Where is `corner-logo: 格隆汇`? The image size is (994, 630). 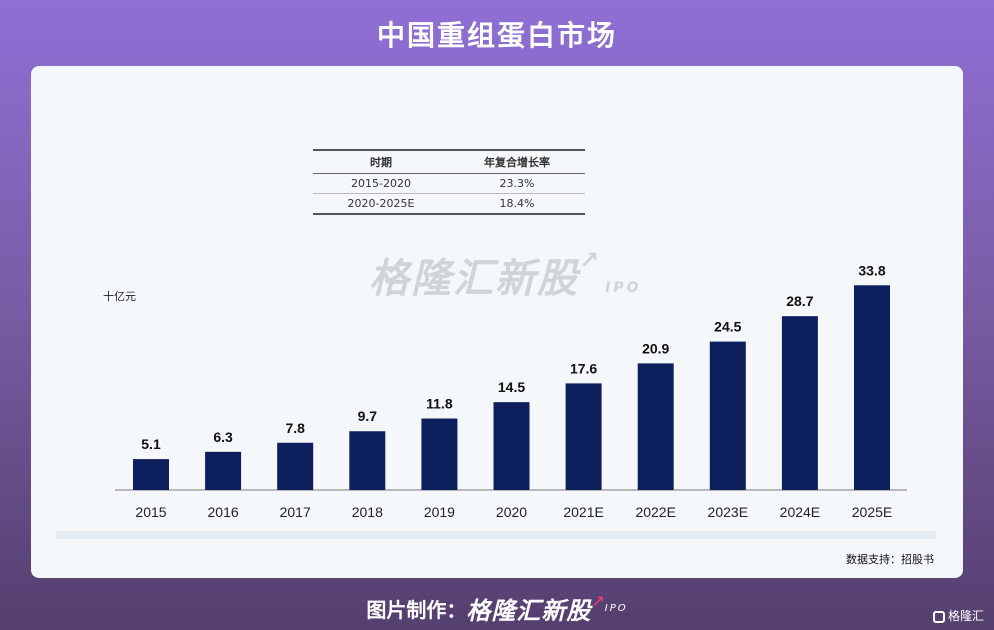
corner-logo: 格隆汇 is located at coordinates (958, 615).